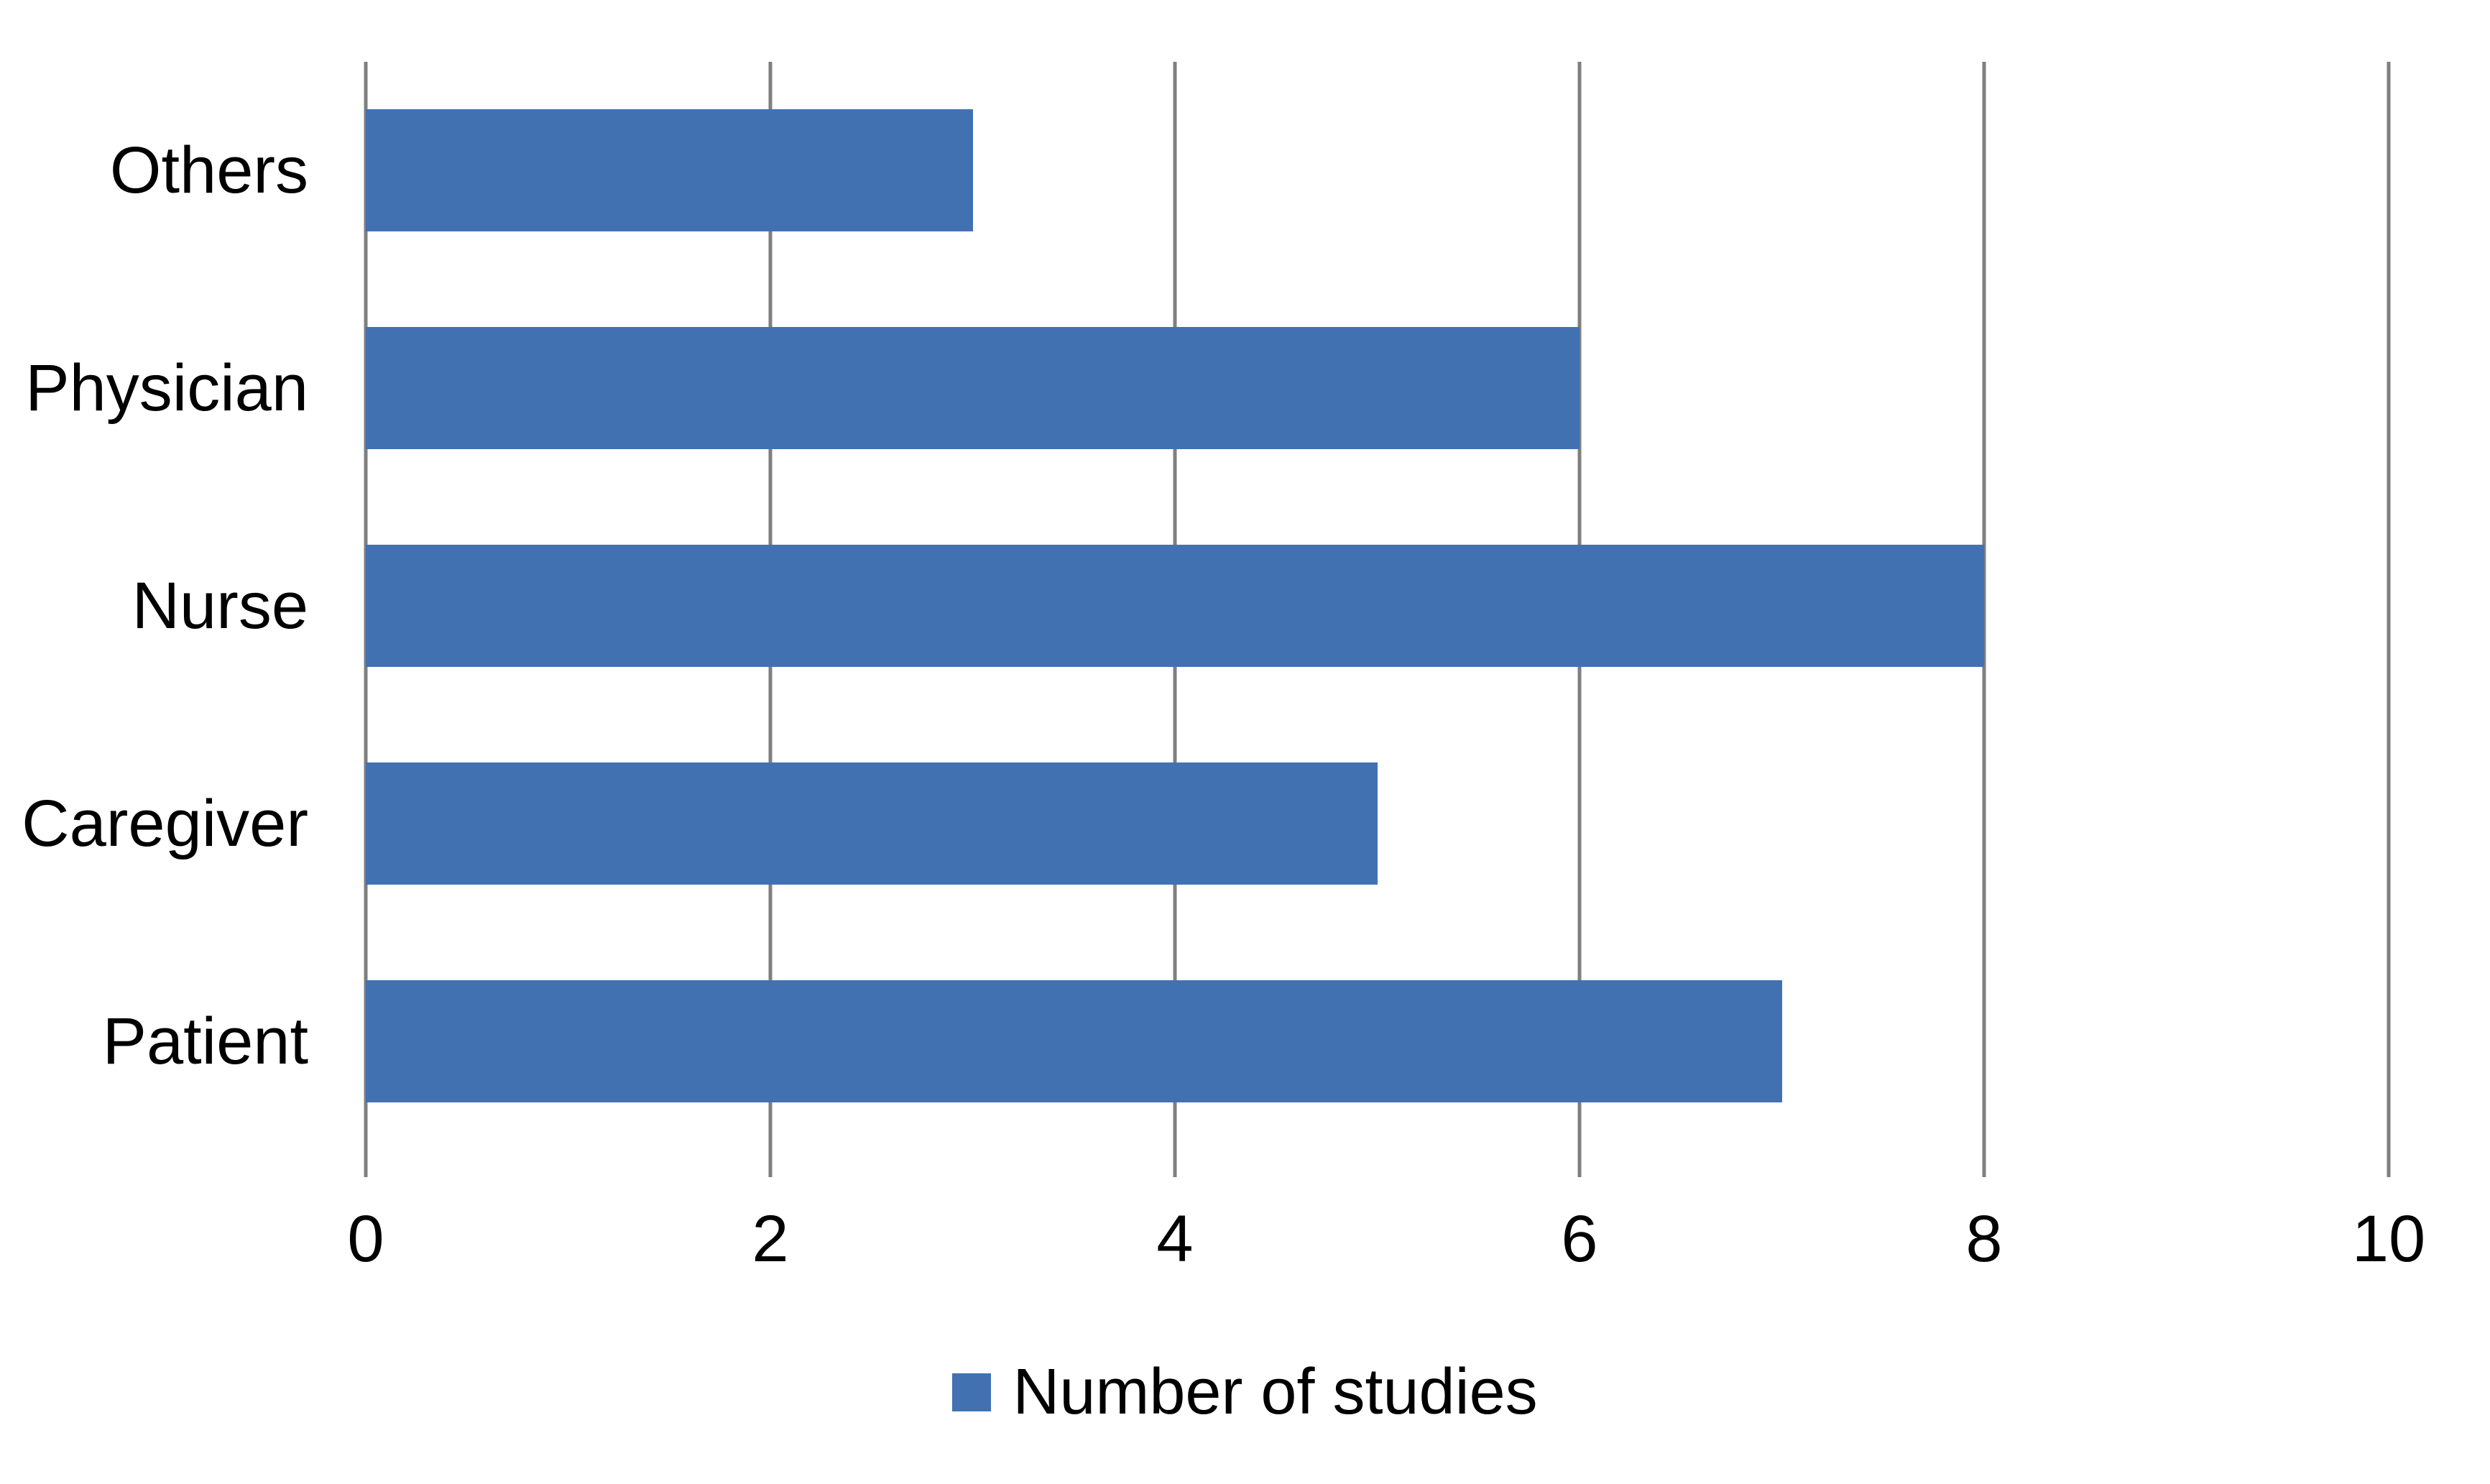  I want to click on bar-row-caregiver, so click(1377, 824).